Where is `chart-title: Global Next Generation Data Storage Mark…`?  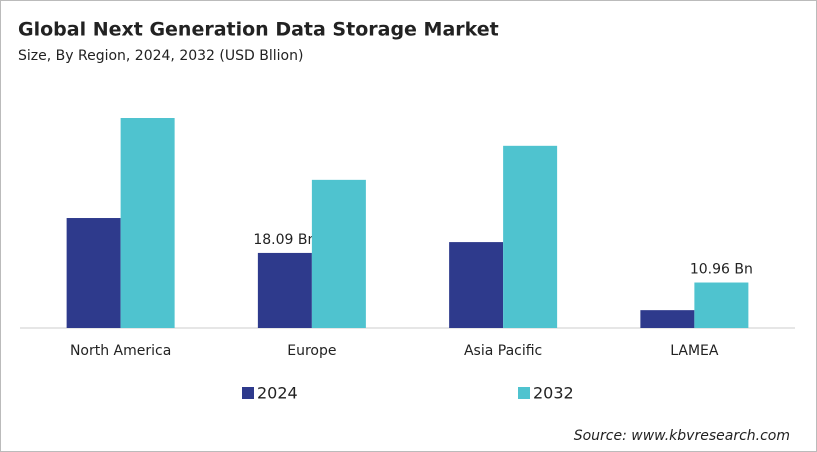
chart-title: Global Next Generation Data Storage Mark… is located at coordinates (258, 30).